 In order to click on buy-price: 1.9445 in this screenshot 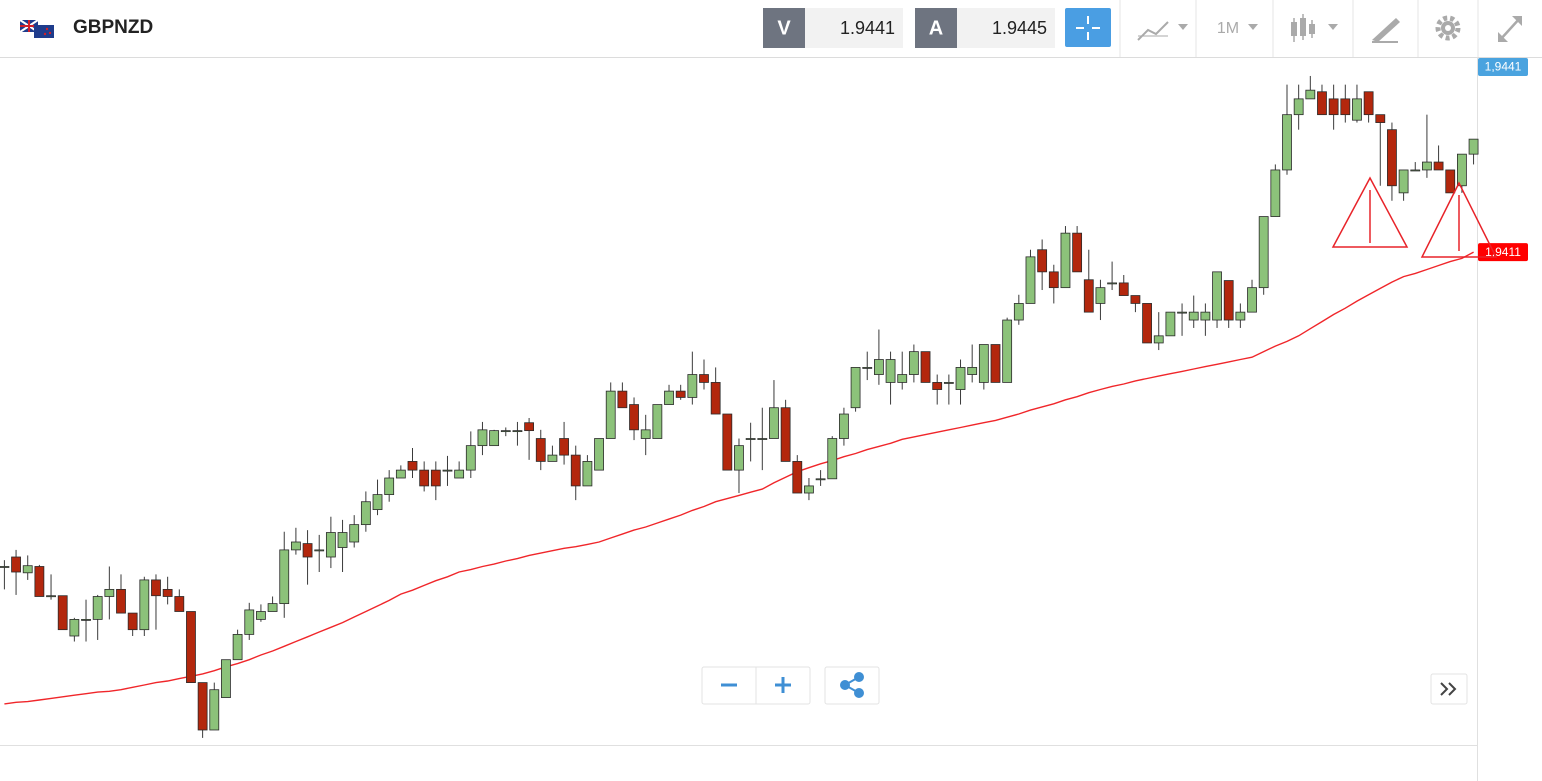, I will do `click(1019, 28)`.